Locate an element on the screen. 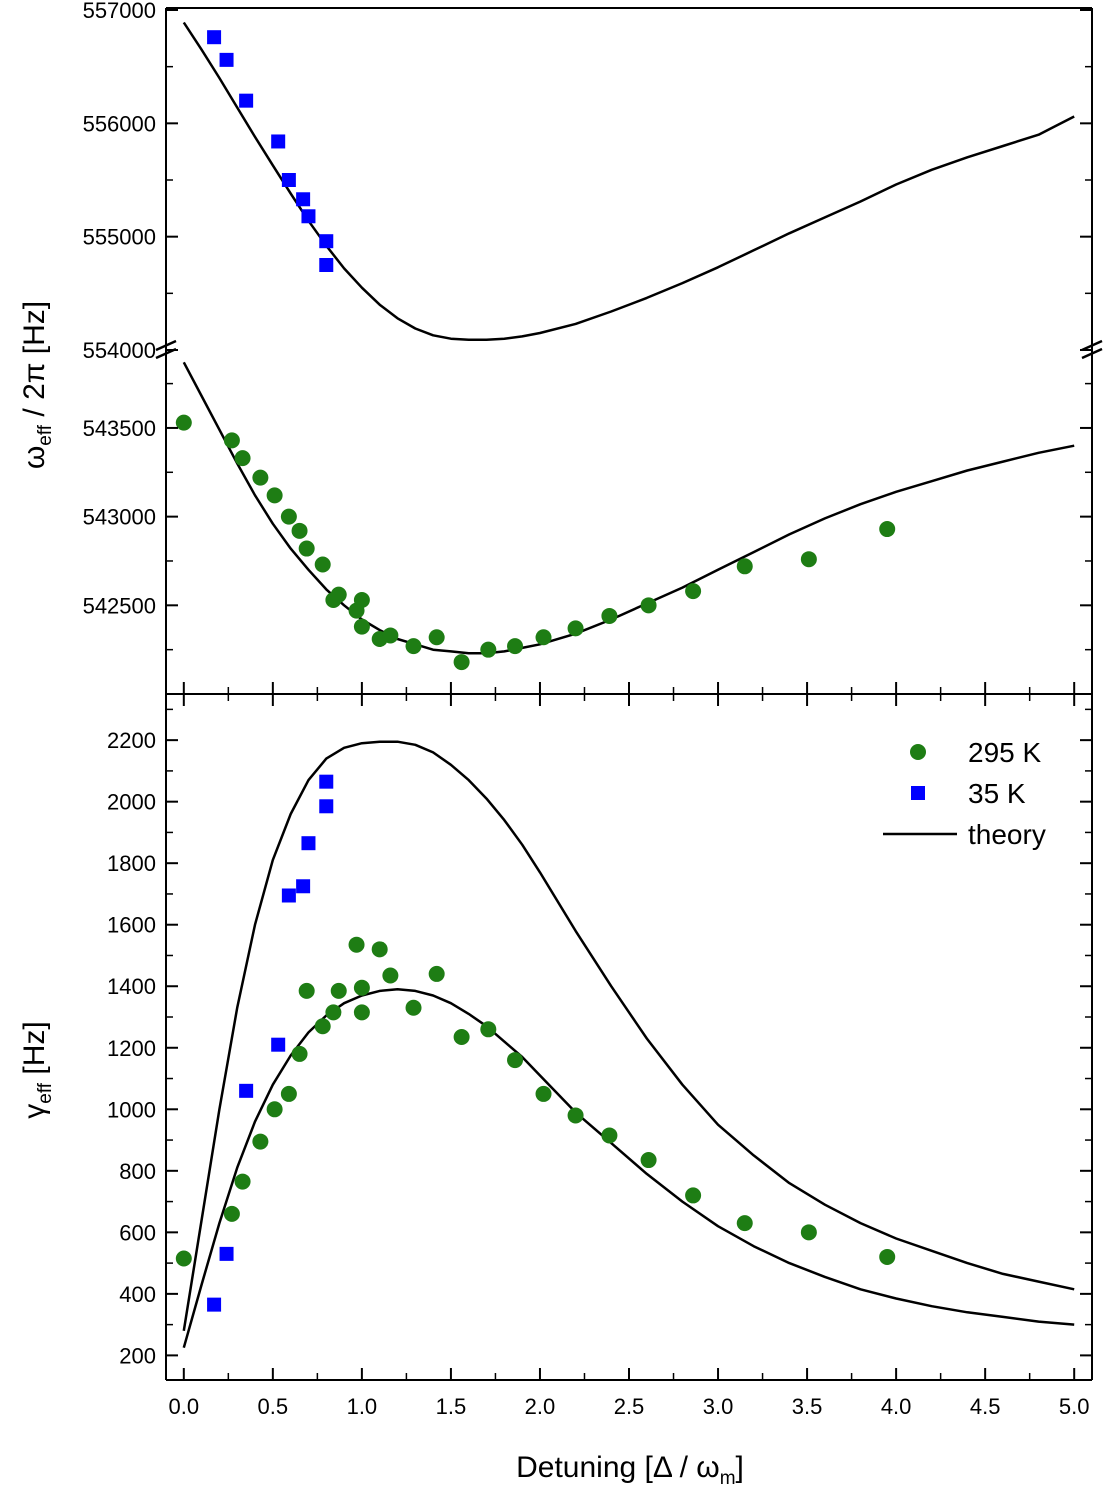 This screenshot has width=1108, height=1491. x-tick-label: 1.5 is located at coordinates (451, 1406).